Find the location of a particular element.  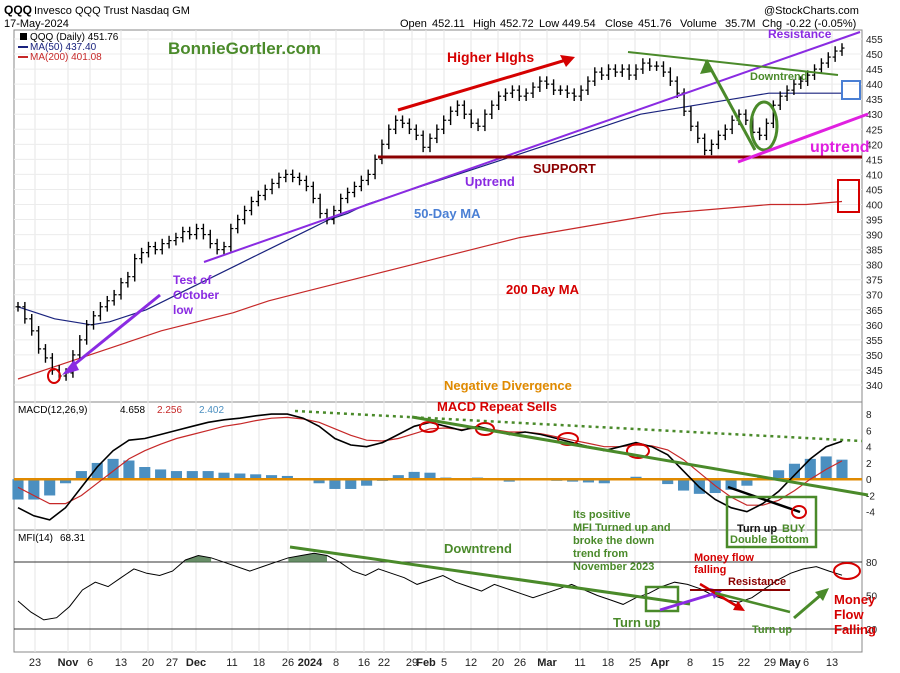

ma200-marker-box is located at coordinates (848, 196).